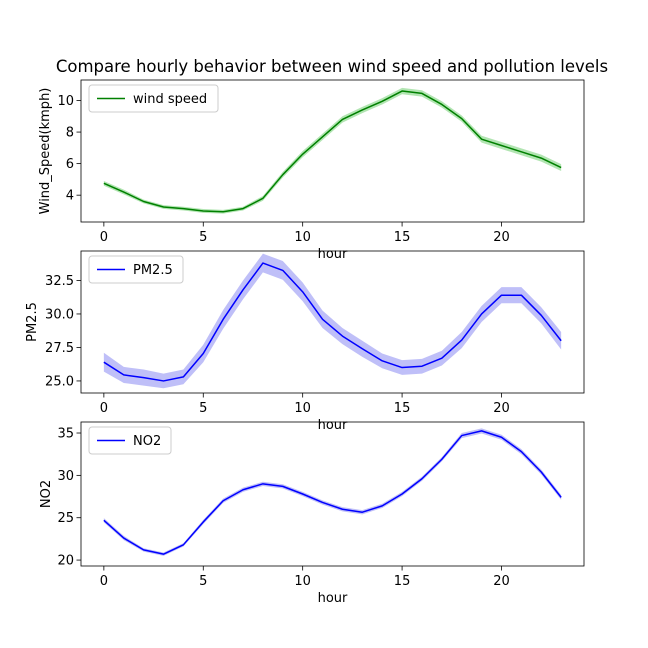  Describe the element at coordinates (147, 441) in the screenshot. I see `legend-label-2-0: NO2` at that location.